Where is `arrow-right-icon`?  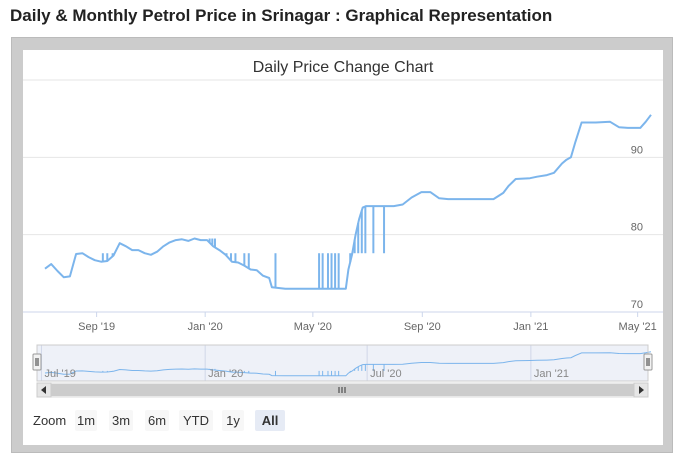 arrow-right-icon is located at coordinates (641, 390).